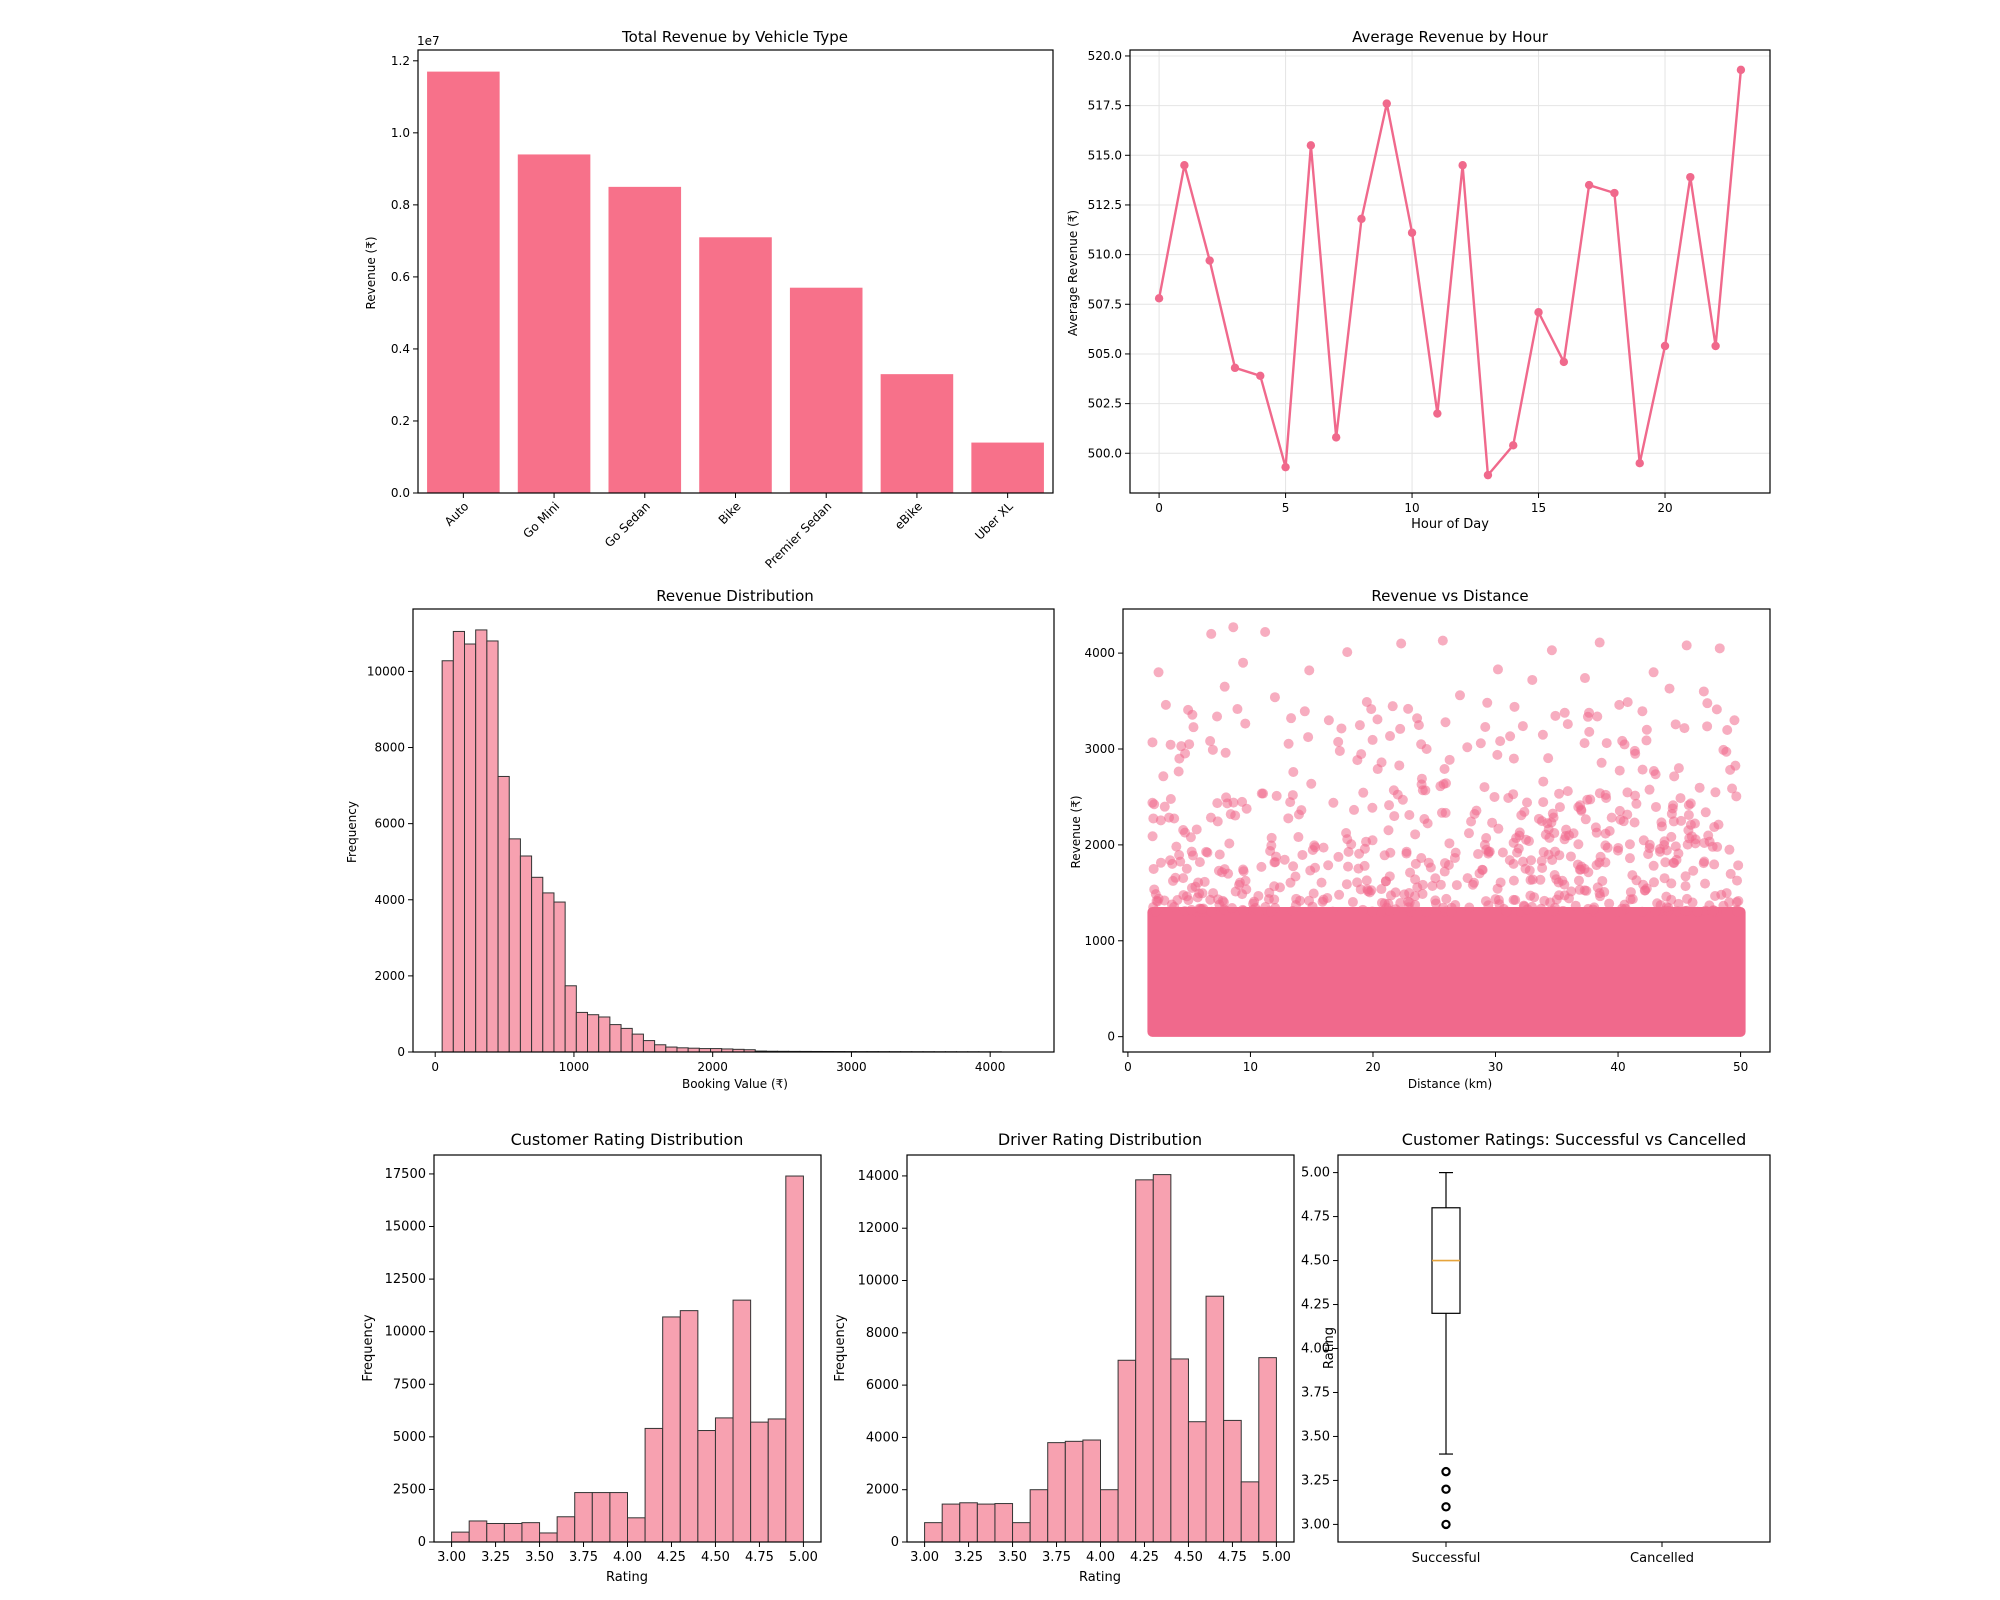 Image resolution: width=2000 pixels, height=1600 pixels. Describe the element at coordinates (457, 514) in the screenshot. I see `x-tick-label: Auto` at that location.